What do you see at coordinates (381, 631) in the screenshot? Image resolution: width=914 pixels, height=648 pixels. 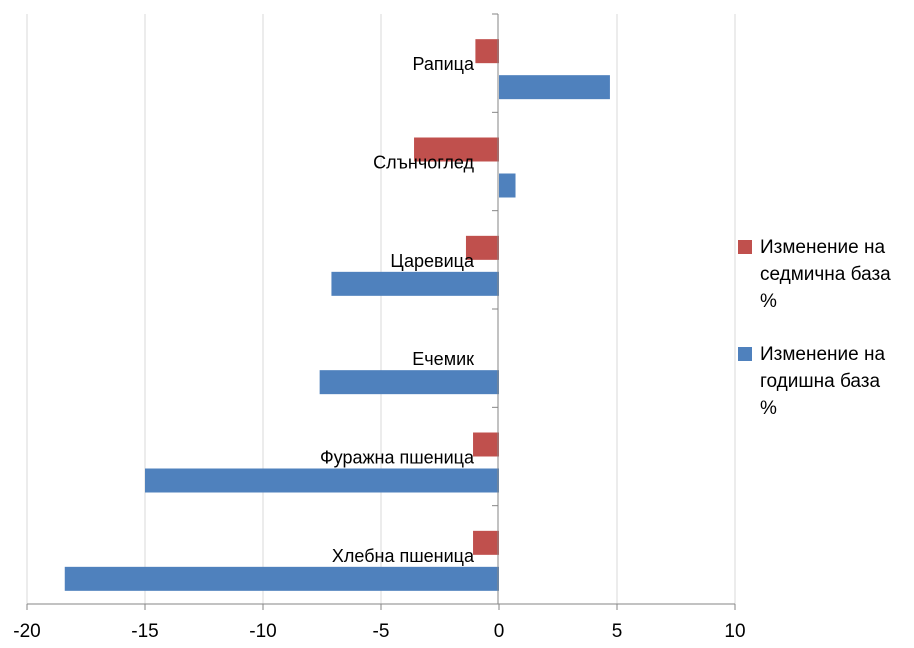 I see `x-tick-label: -5` at bounding box center [381, 631].